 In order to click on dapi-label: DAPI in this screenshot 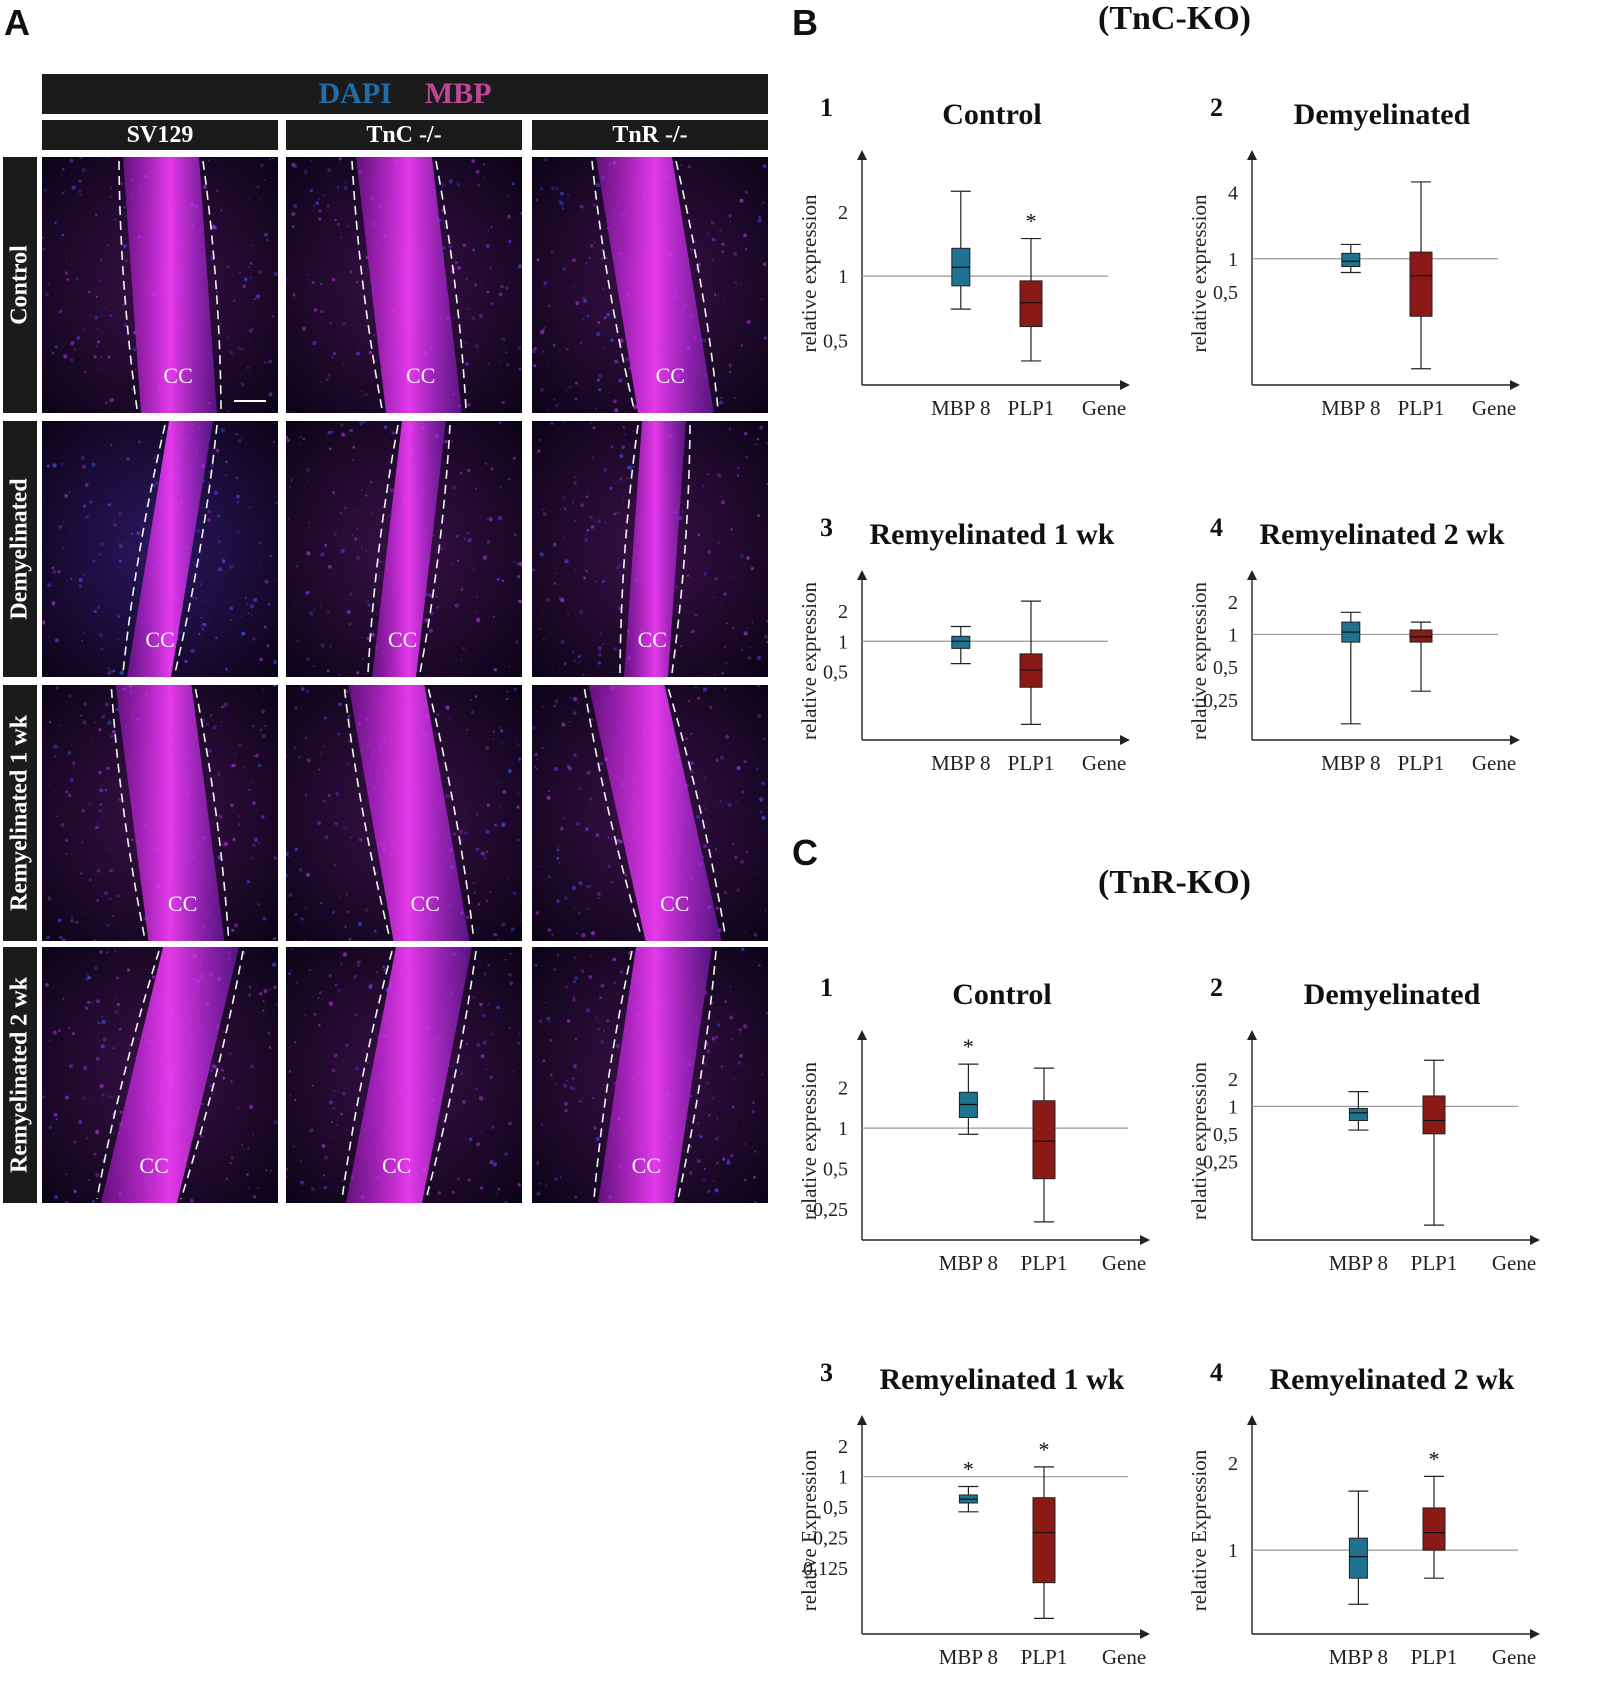, I will do `click(355, 93)`.